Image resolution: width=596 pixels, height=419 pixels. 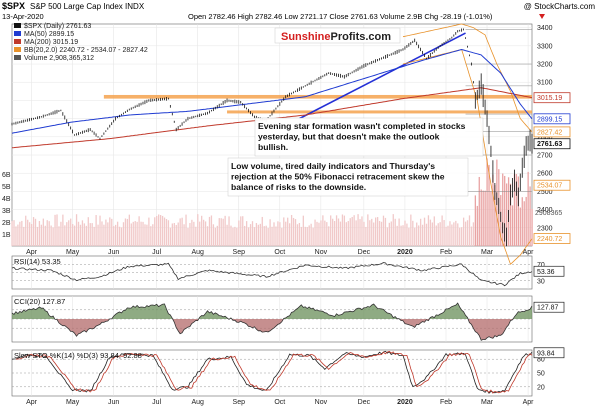 What do you see at coordinates (59, 58) in the screenshot?
I see `legend-entry: Volume 2,908,365,312` at bounding box center [59, 58].